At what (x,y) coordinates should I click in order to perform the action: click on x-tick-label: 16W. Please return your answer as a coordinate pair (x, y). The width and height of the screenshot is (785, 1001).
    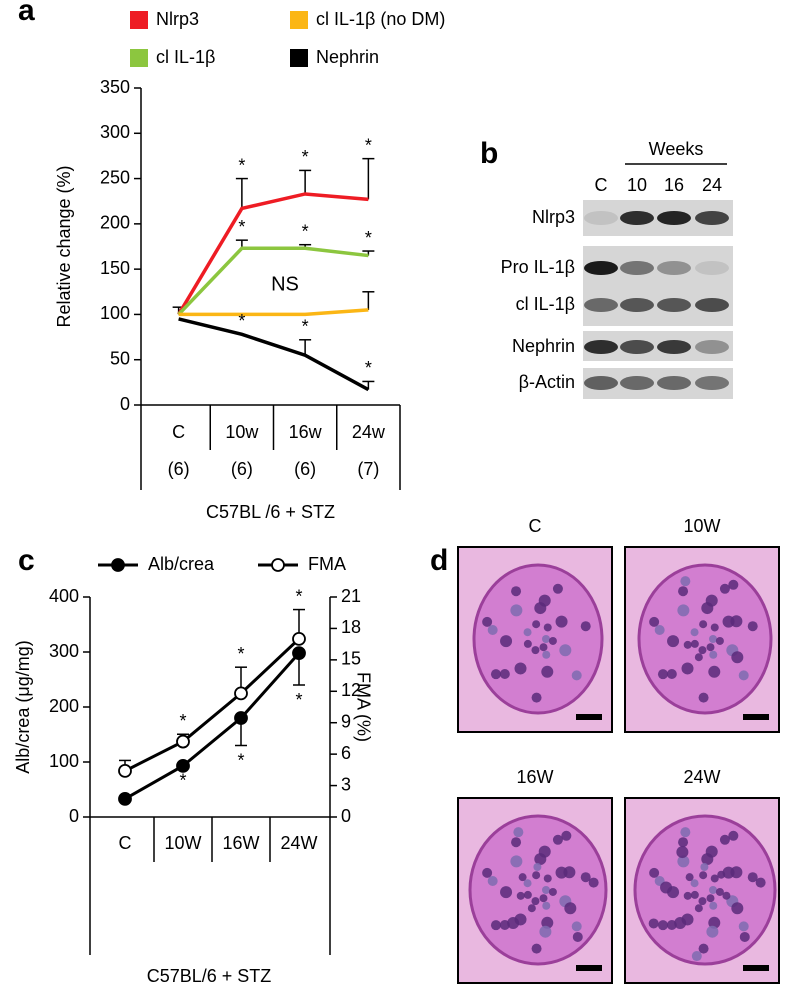
    Looking at the image, I should click on (240, 843).